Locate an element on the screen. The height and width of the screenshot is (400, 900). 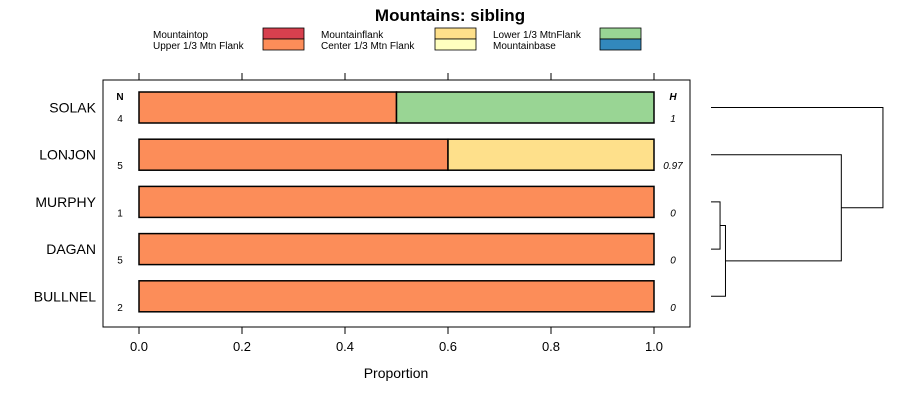
n-value: 4 is located at coordinates (120, 119).